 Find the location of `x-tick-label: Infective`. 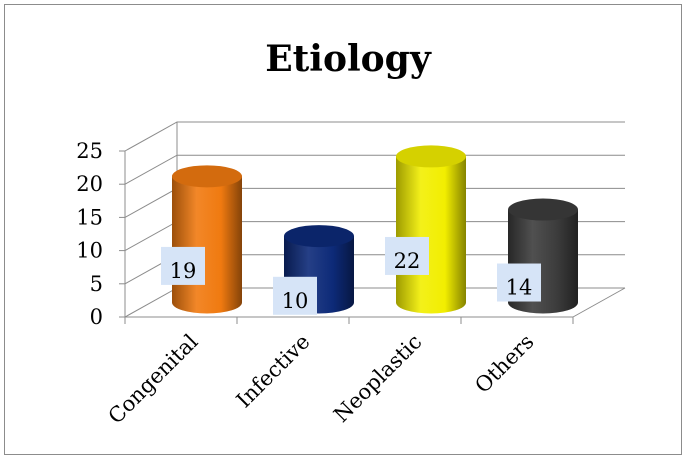

x-tick-label: Infective is located at coordinates (273, 371).